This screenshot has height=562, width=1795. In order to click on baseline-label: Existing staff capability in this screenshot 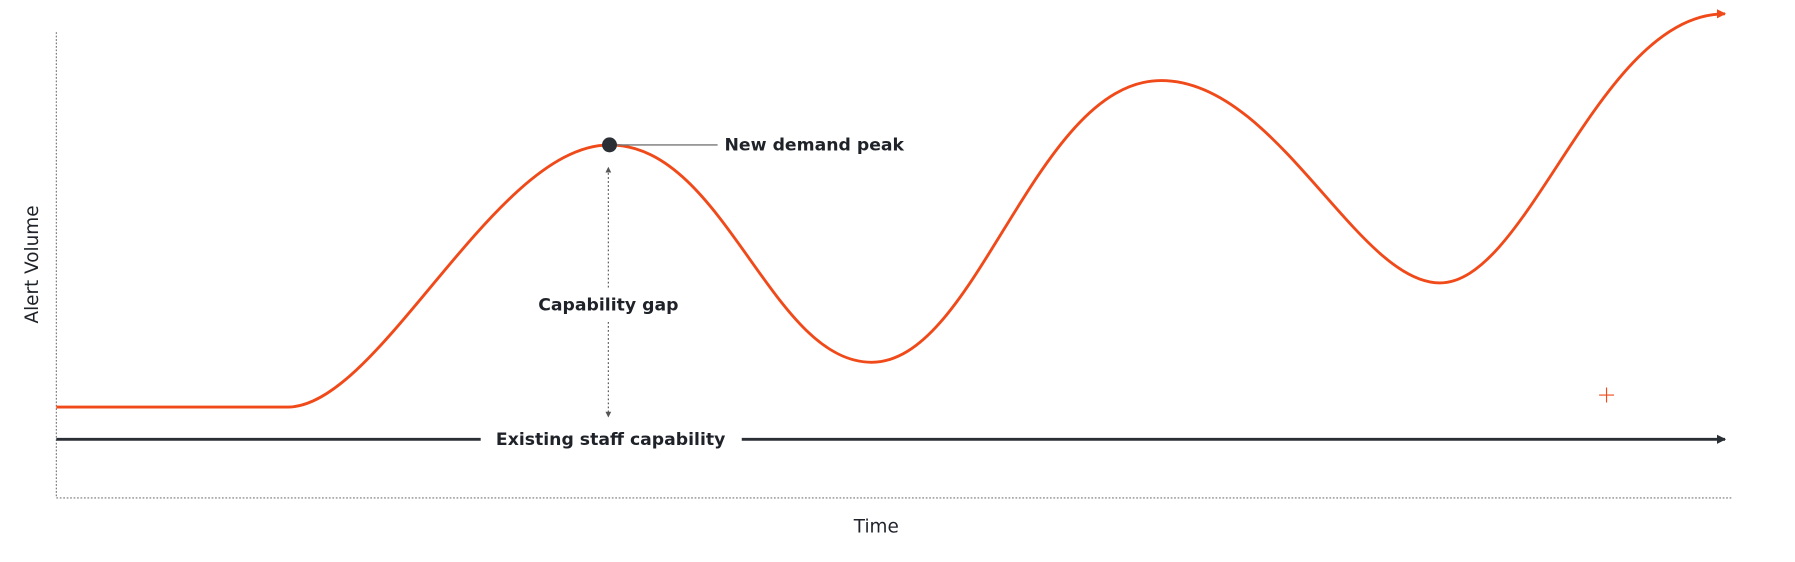, I will do `click(610, 440)`.